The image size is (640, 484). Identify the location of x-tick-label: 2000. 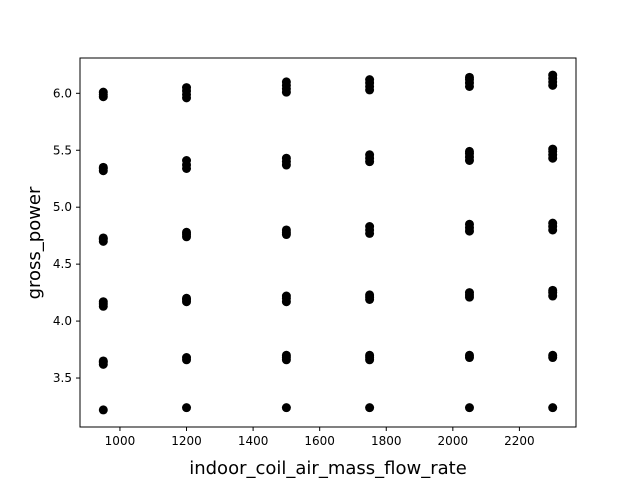
(453, 441).